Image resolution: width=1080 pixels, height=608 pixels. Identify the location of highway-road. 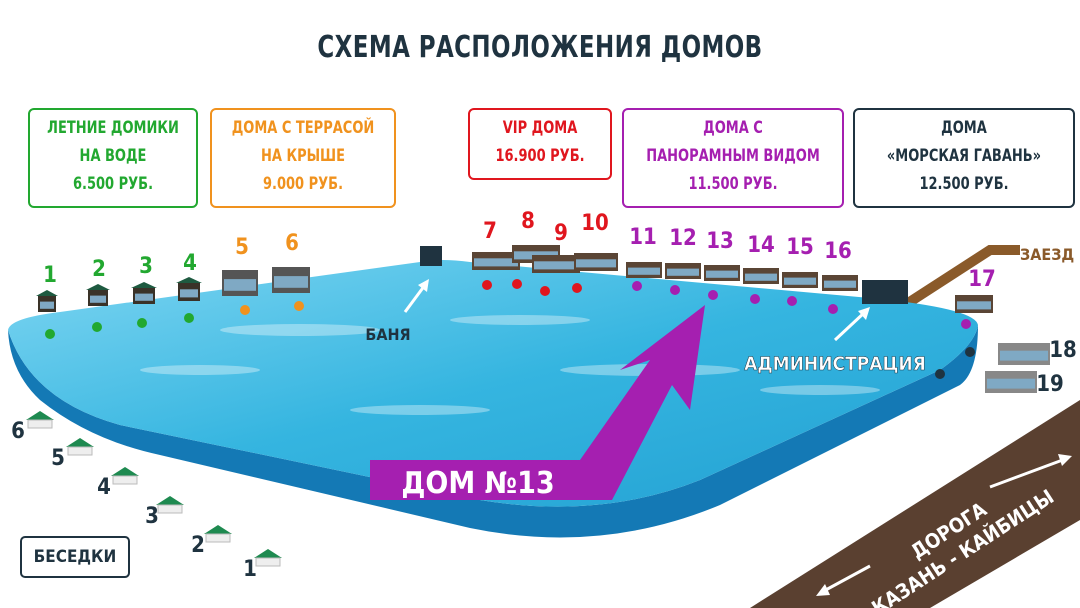
(915, 504).